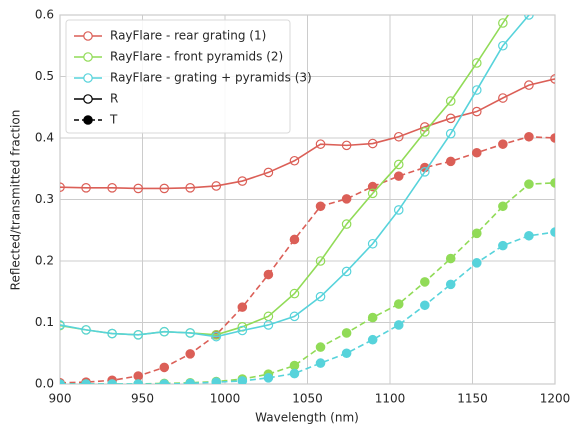  I want to click on y-tick-label: 0.2, so click(44, 261).